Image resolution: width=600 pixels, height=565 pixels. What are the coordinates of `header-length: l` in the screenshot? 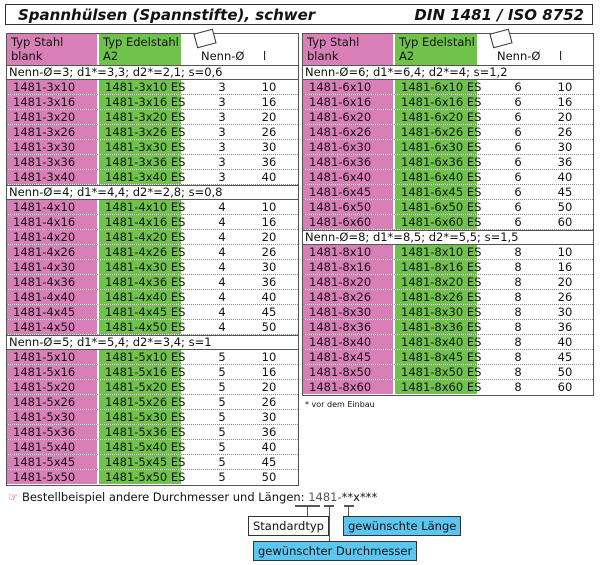 It's located at (561, 56).